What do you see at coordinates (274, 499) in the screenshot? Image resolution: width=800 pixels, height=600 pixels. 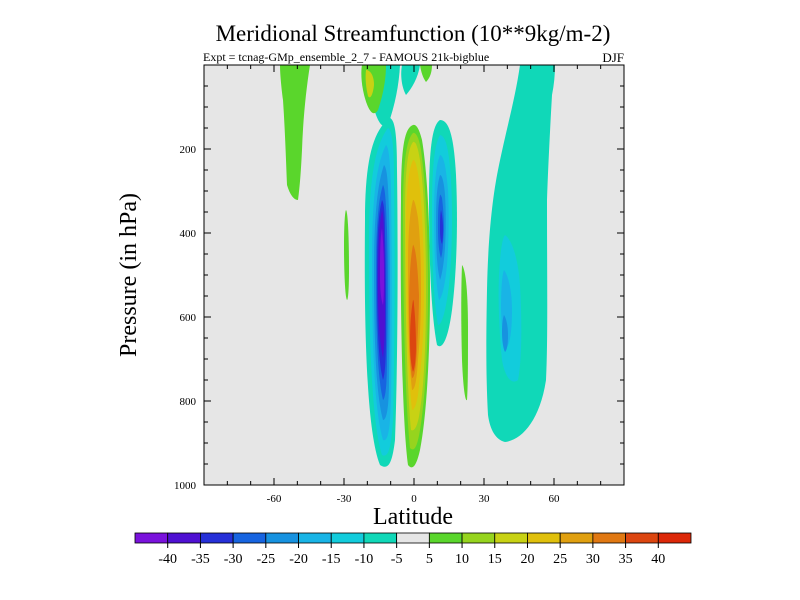 I see `x-tick-label: -60` at bounding box center [274, 499].